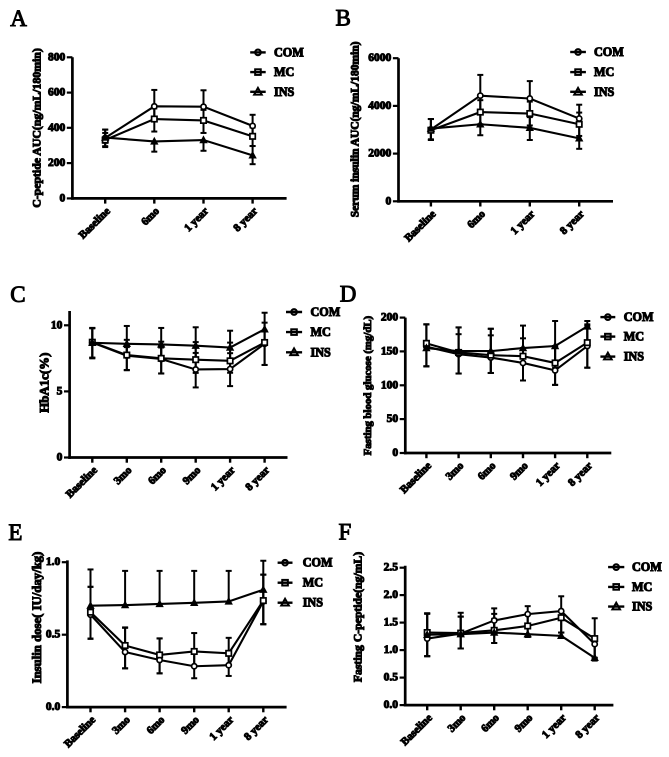 The height and width of the screenshot is (757, 669). I want to click on svg-text: C, so click(17, 294).